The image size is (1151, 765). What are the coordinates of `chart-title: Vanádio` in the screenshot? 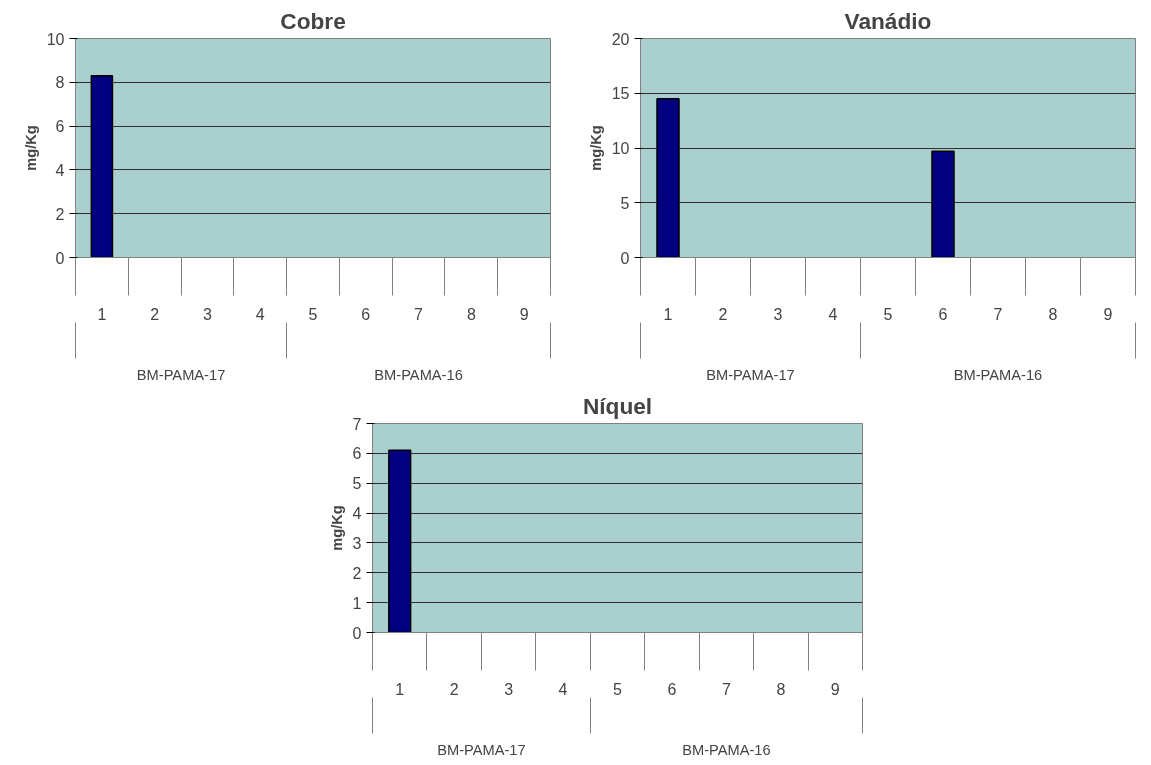 It's located at (888, 20).